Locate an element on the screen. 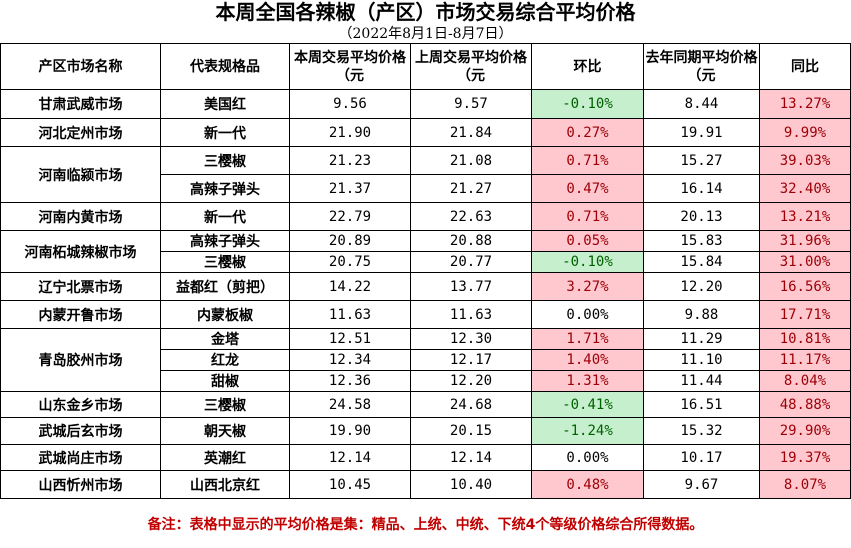 The image size is (851, 548). this-week-price-cell: 21.37 is located at coordinates (350, 188).